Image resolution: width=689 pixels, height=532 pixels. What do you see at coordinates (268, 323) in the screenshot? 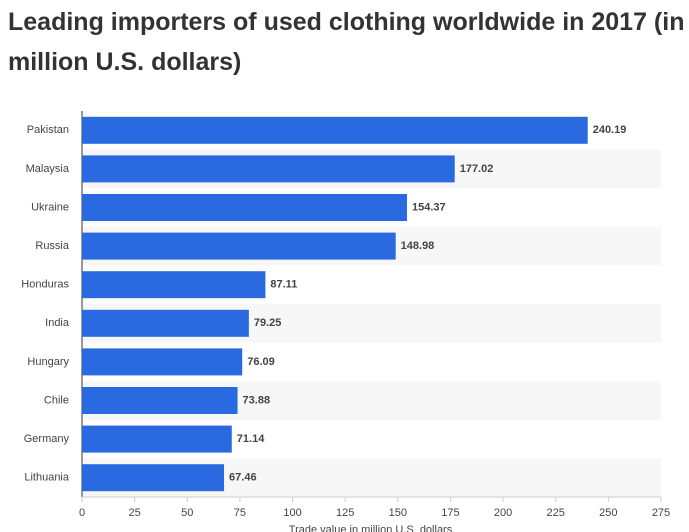
I see `data-label: 79.25` at bounding box center [268, 323].